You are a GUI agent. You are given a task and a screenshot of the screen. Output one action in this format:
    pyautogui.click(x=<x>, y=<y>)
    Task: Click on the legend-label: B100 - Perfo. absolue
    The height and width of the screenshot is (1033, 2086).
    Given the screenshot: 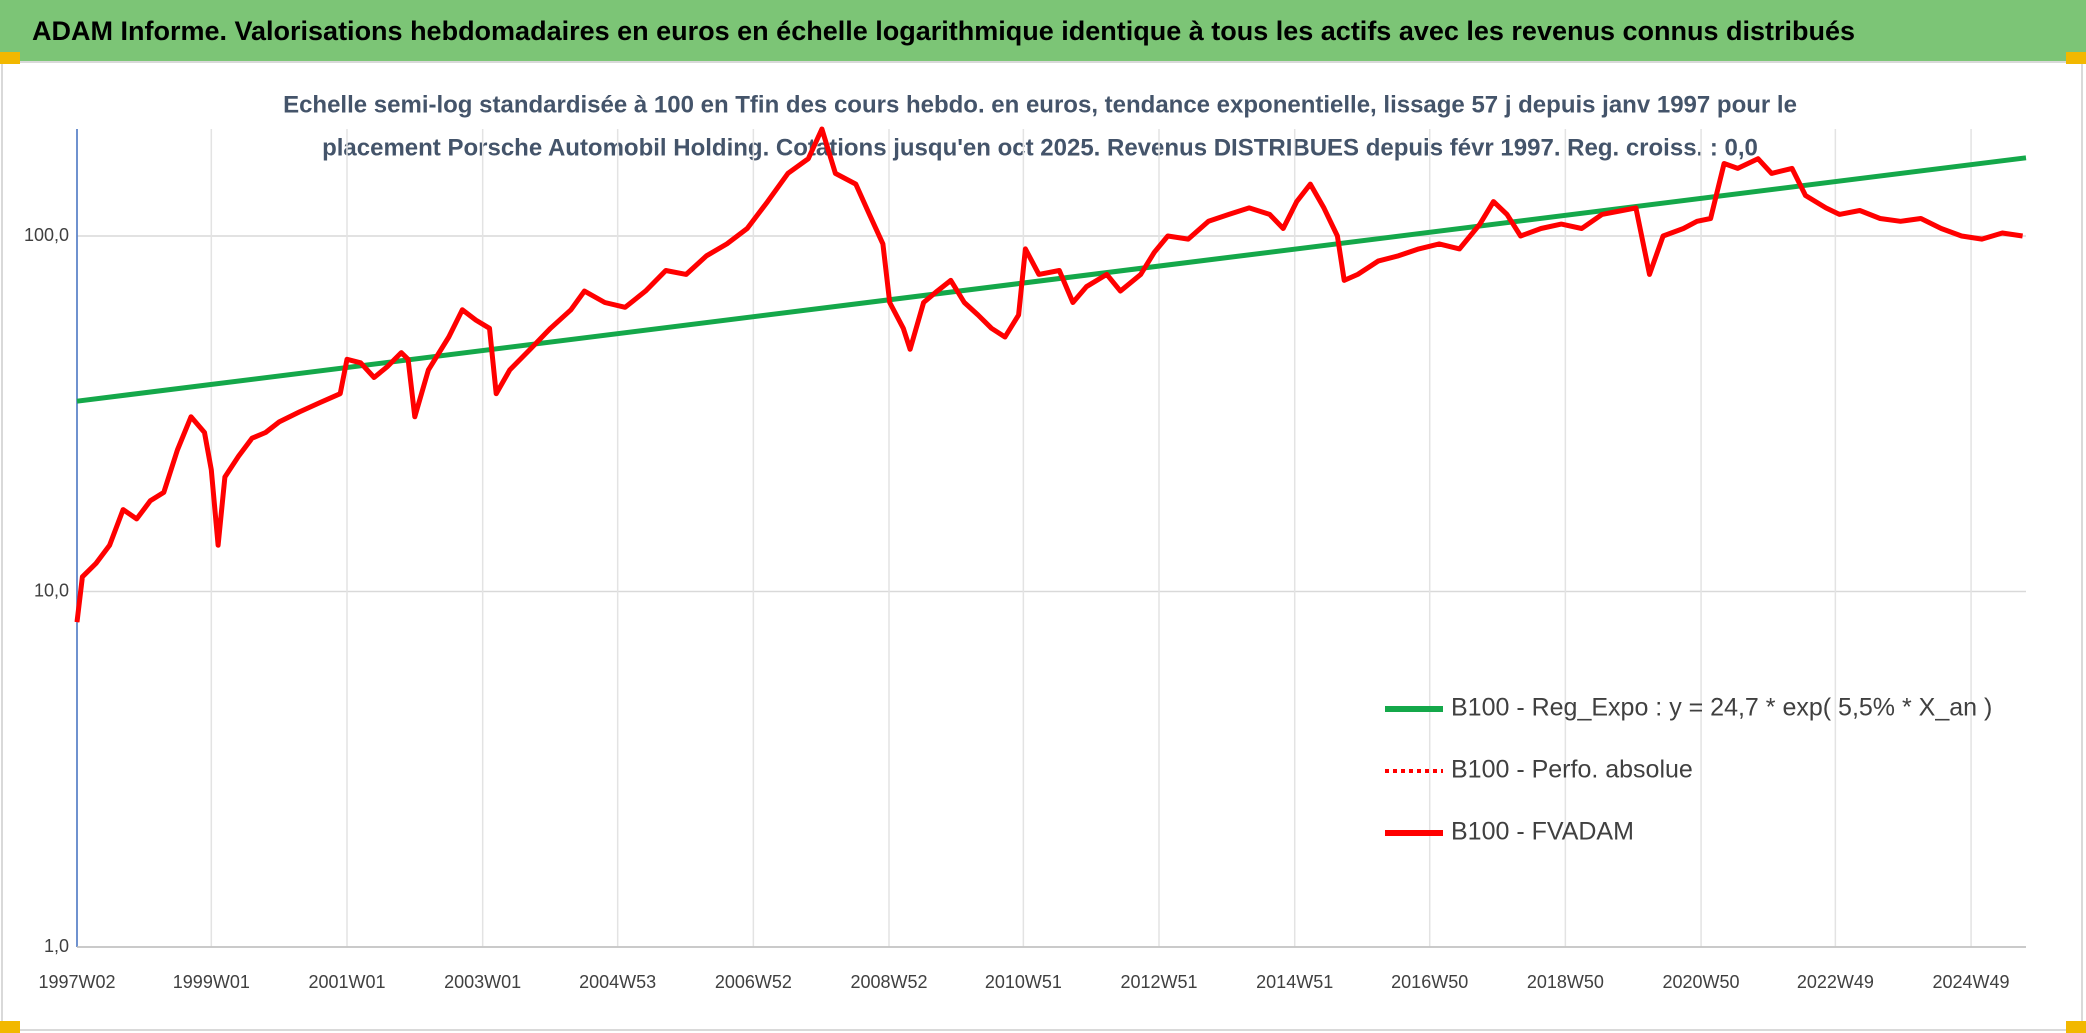 What is the action you would take?
    pyautogui.click(x=1572, y=770)
    